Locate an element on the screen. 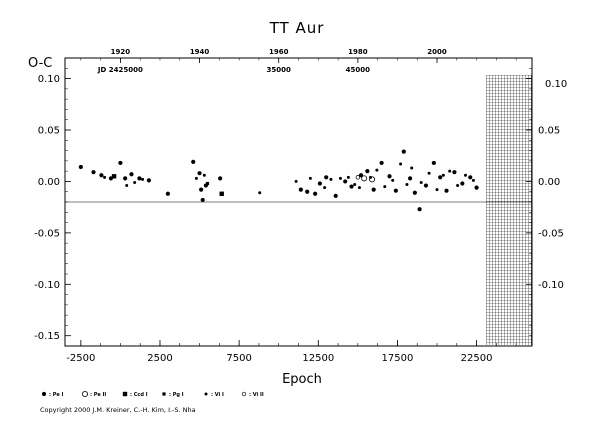 Image resolution: width=590 pixels, height=425 pixels. right-tick-label-3: -0.05 is located at coordinates (551, 233).